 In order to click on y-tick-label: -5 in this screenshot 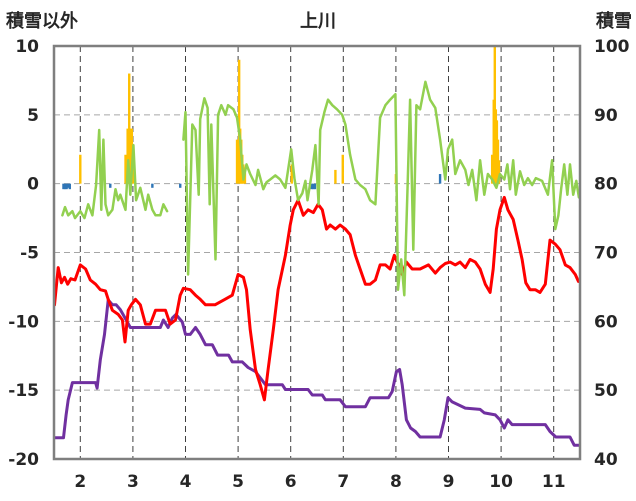, I will do `click(29, 254)`.